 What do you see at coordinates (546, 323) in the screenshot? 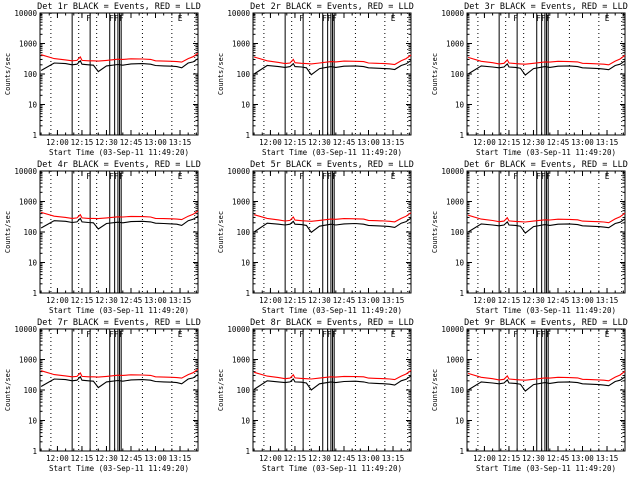
I see `panel-title: Det 9r BLACK = Events, RED = LLD` at bounding box center [546, 323].